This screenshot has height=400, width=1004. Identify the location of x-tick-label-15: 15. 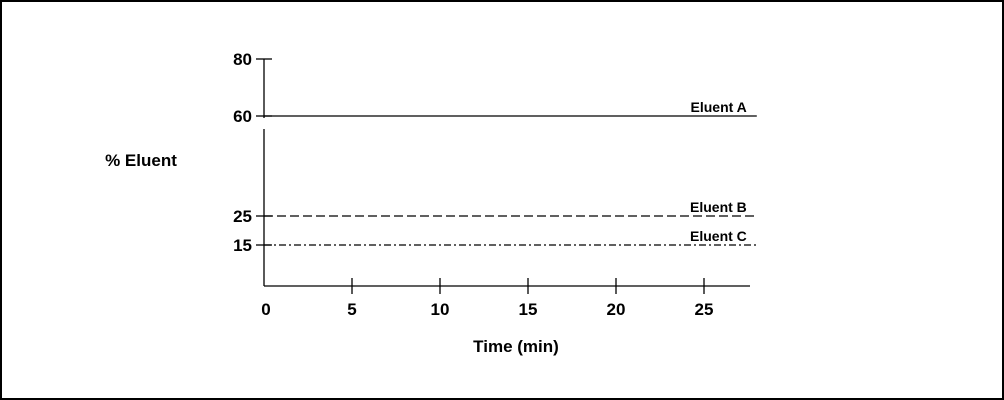
(528, 309).